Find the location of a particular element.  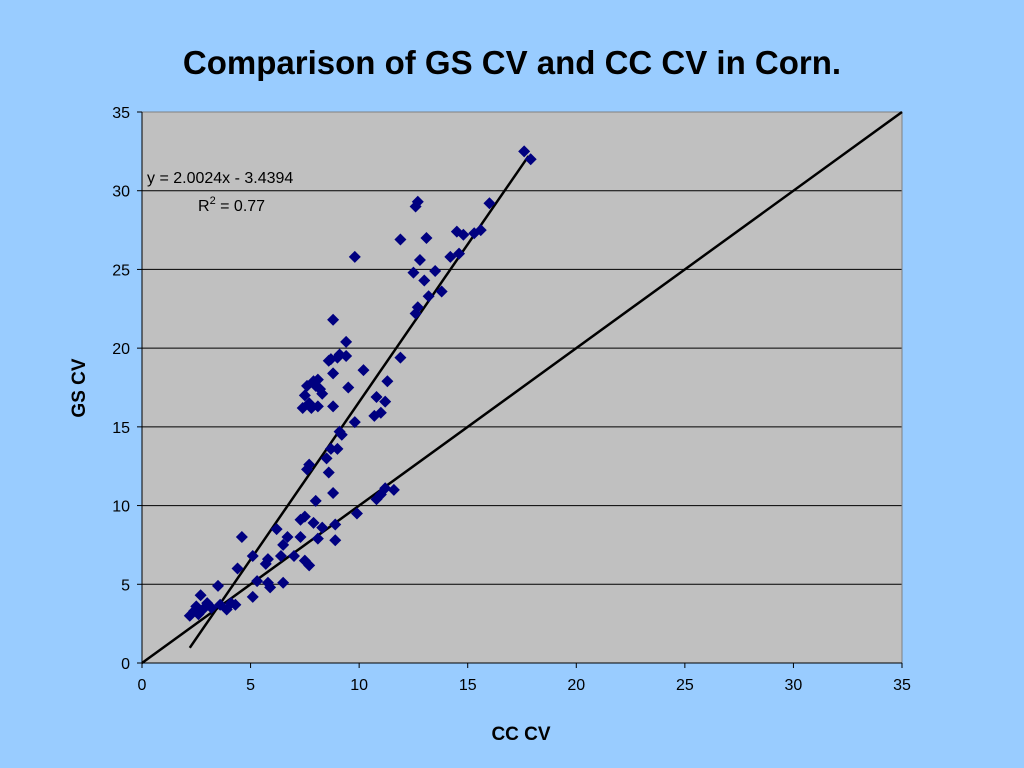

r-squared-label: R2 = 0.77 is located at coordinates (231, 205).